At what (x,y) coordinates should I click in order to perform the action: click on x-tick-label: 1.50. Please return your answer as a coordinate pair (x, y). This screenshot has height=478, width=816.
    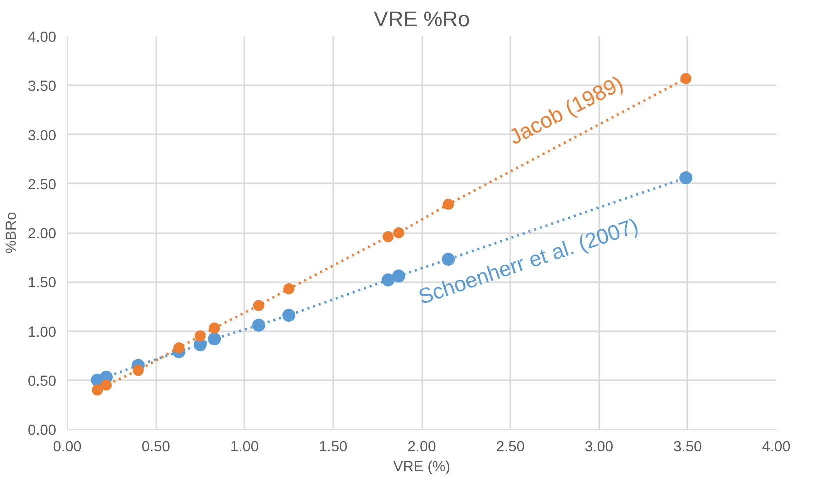
    Looking at the image, I should click on (333, 448).